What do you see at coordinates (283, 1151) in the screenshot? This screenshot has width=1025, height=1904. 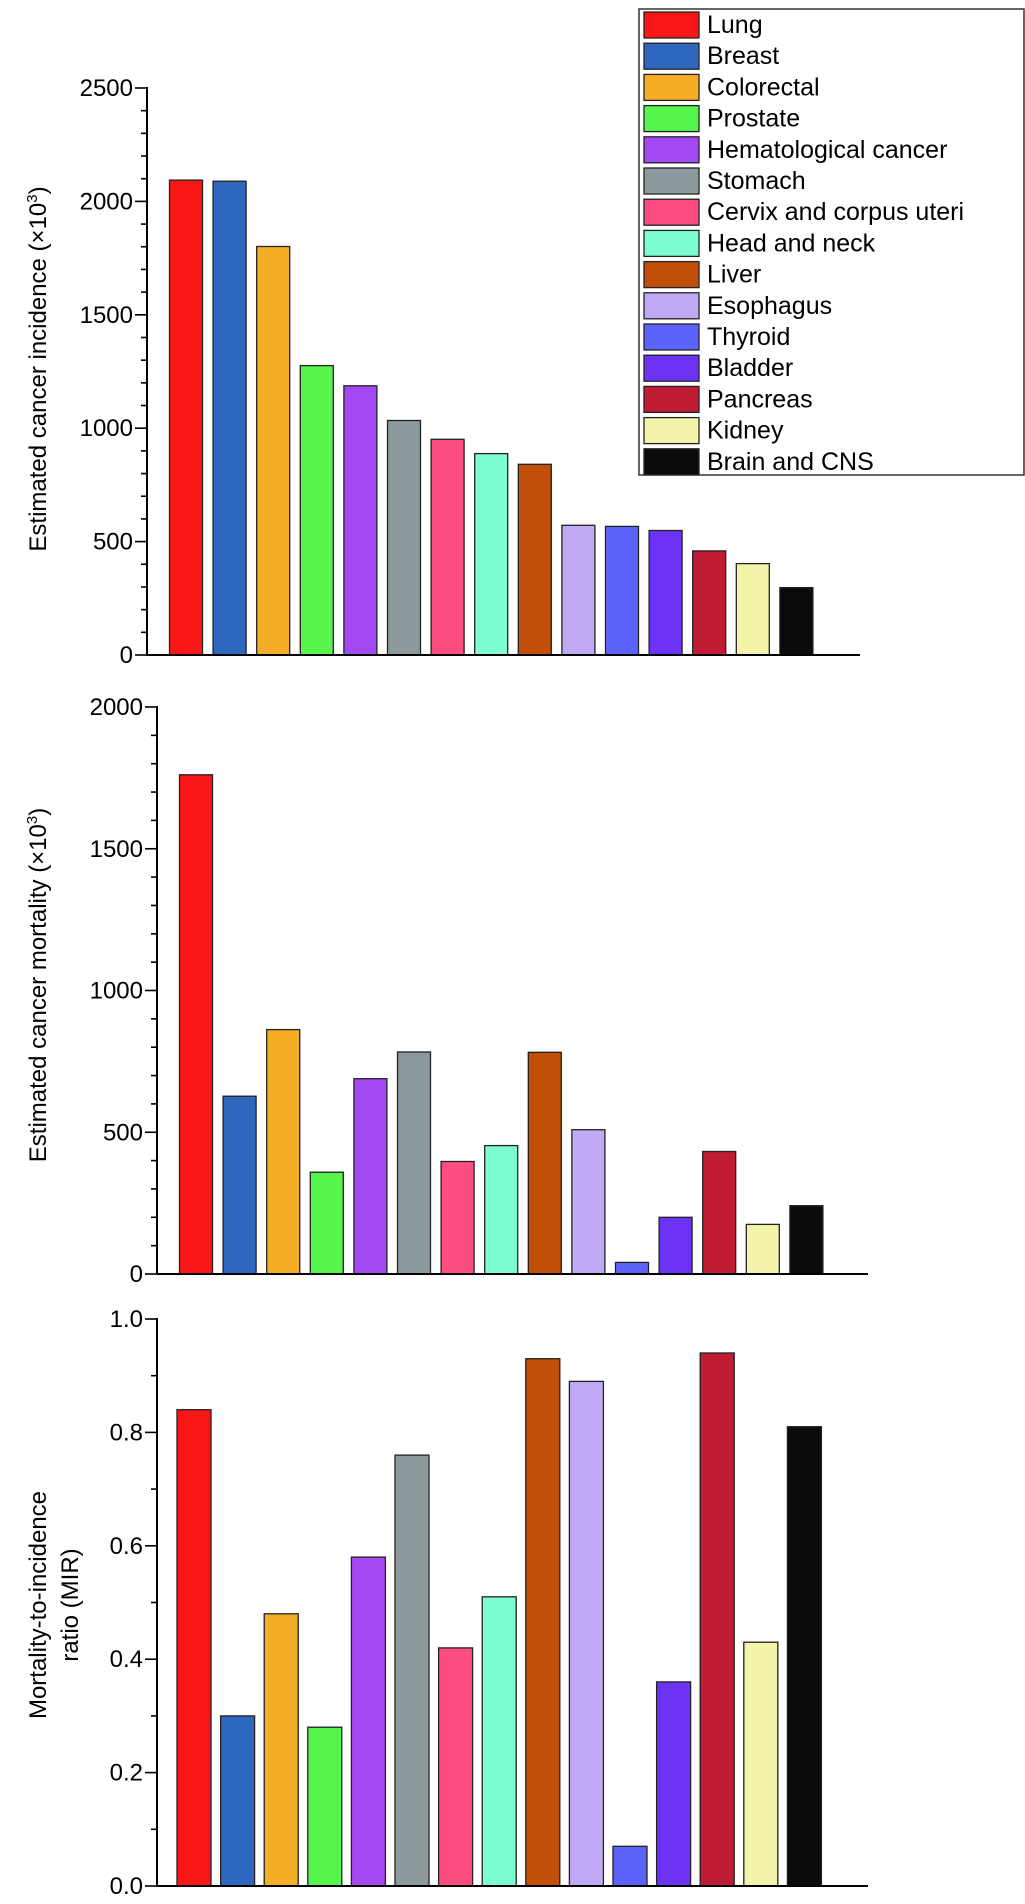 I see `mortality-bar-colorectal` at bounding box center [283, 1151].